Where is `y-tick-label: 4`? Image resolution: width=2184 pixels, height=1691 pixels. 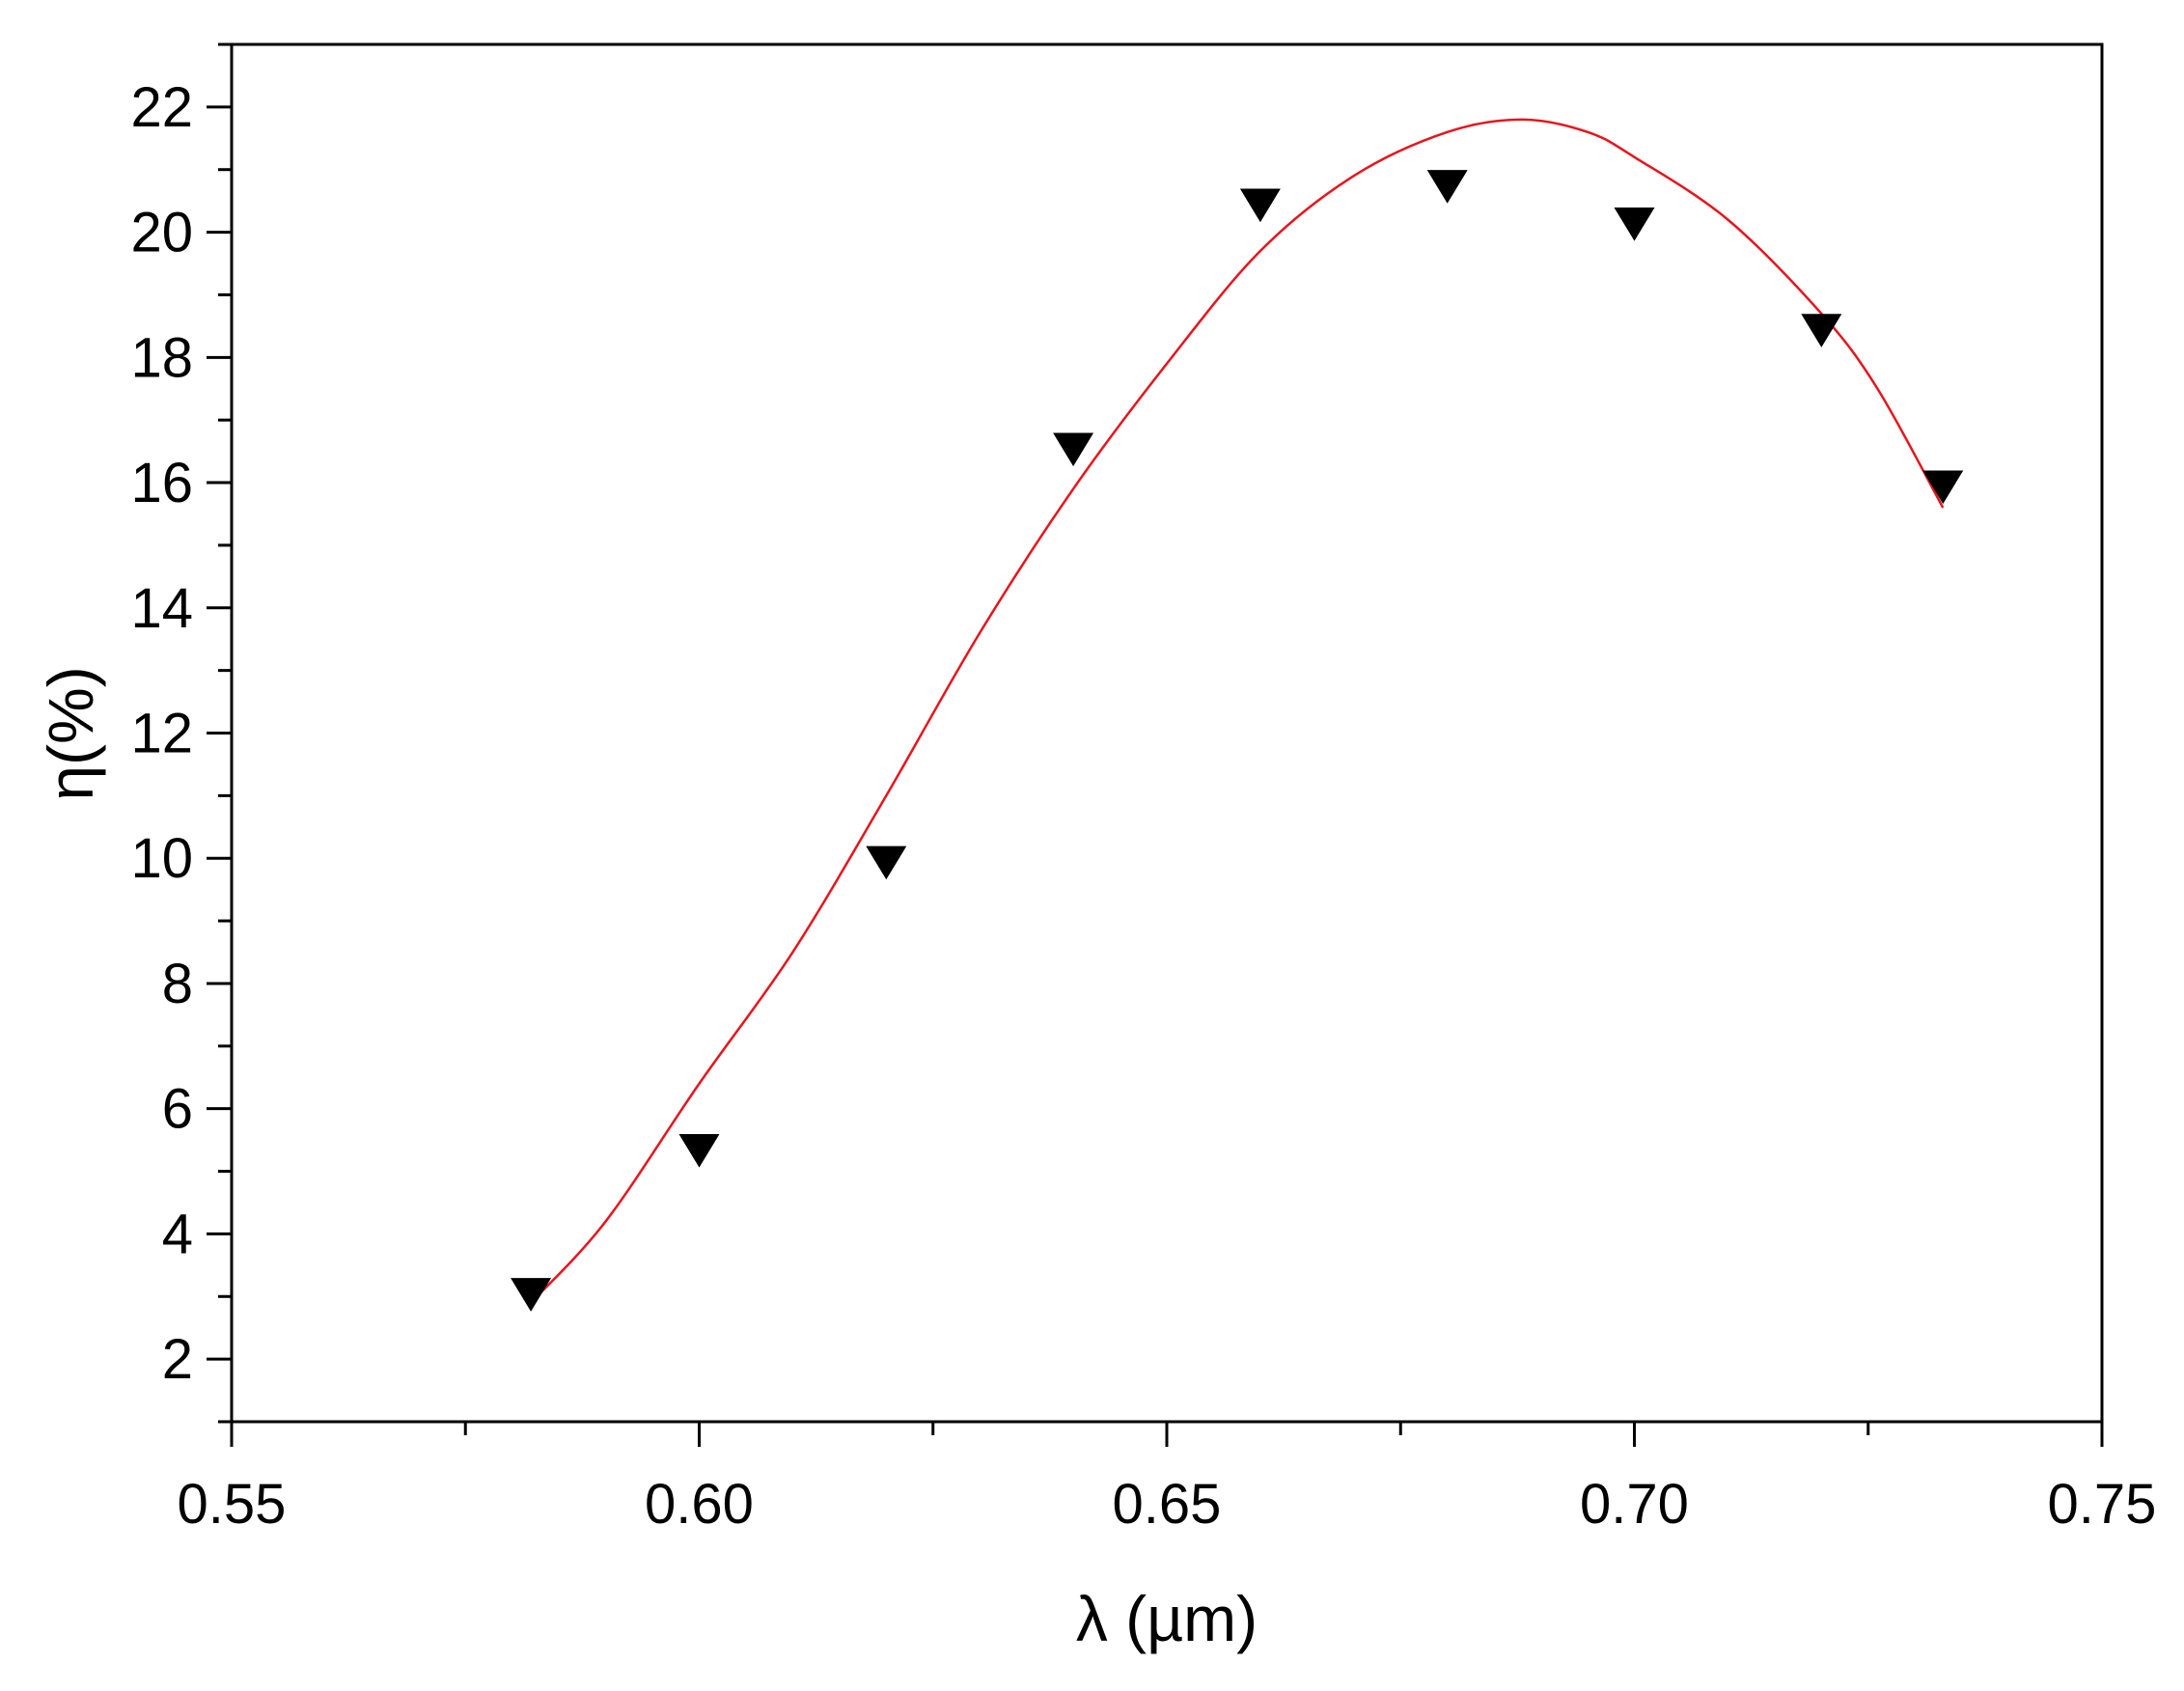
y-tick-label: 4 is located at coordinates (178, 1234).